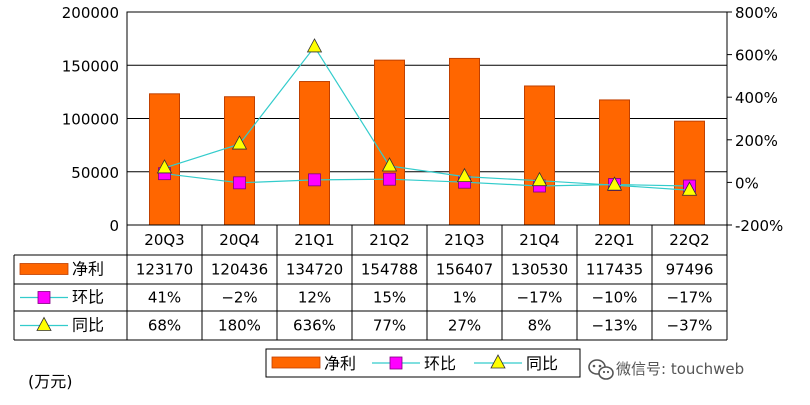 The width and height of the screenshot is (810, 405). What do you see at coordinates (164, 270) in the screenshot?
I see `data-label: 123170` at bounding box center [164, 270].